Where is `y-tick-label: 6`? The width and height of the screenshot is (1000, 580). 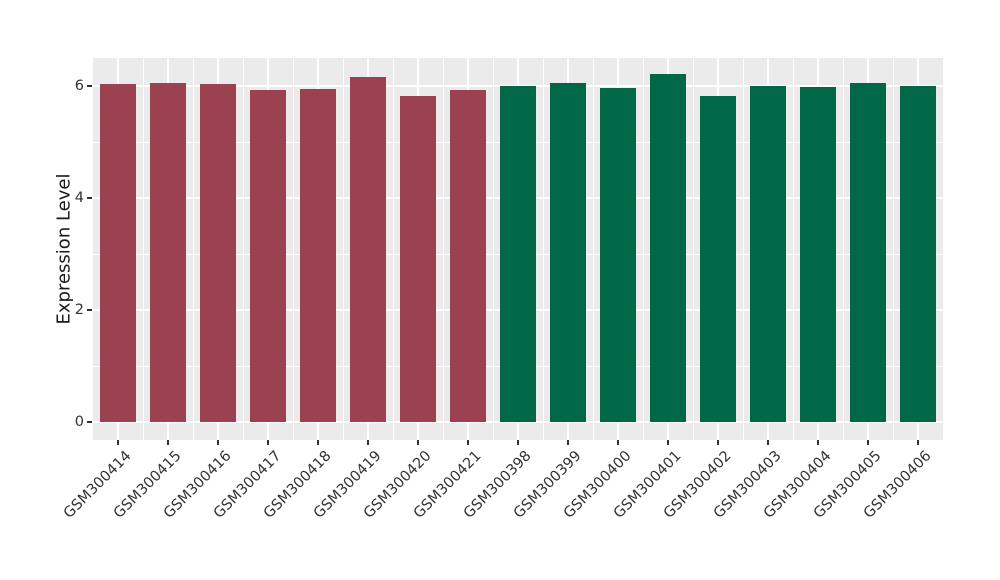
y-tick-label: 6 is located at coordinates (79, 86).